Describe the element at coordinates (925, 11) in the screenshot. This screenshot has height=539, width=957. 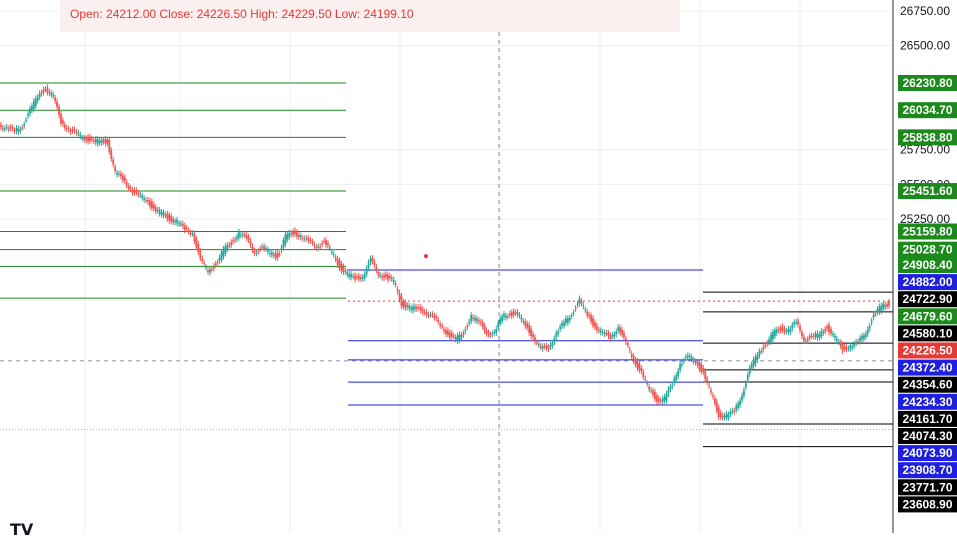
I see `price-tick-label: 26750.00` at that location.